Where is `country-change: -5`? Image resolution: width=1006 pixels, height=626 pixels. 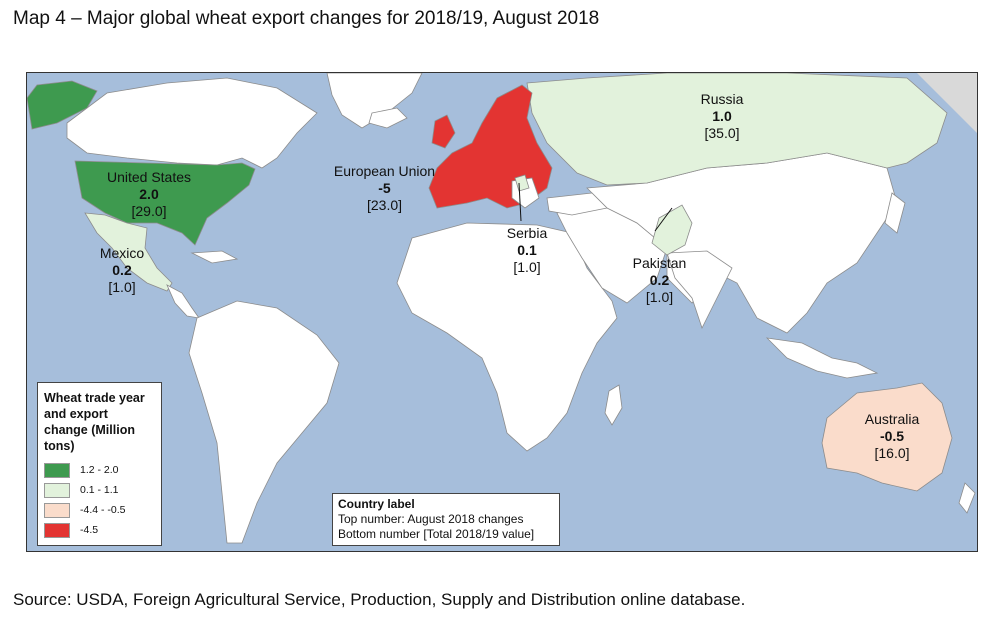
country-change: -5 is located at coordinates (384, 188).